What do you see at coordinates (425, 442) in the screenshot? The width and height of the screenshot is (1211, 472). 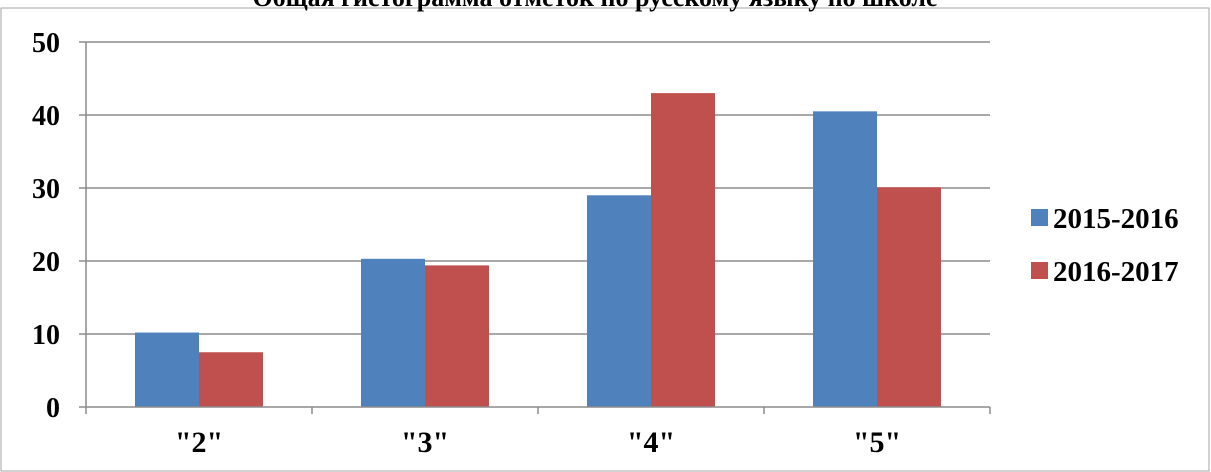 I see `x-tick-label: "3"` at bounding box center [425, 442].